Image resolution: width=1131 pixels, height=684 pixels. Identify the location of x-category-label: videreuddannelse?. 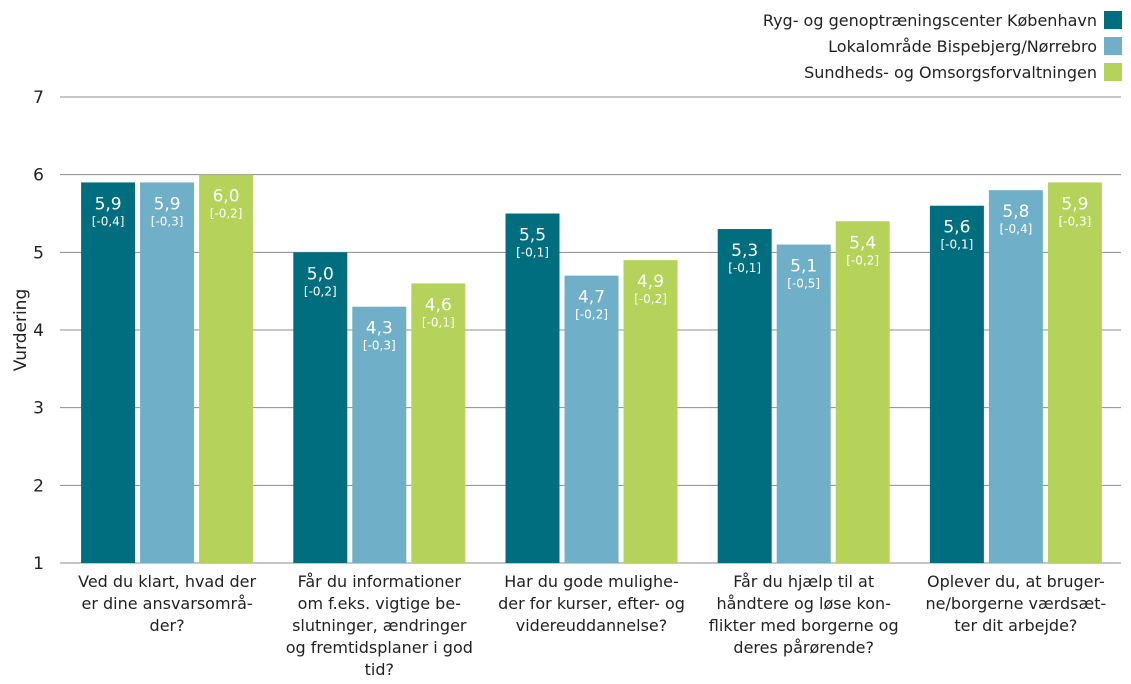
(591, 625).